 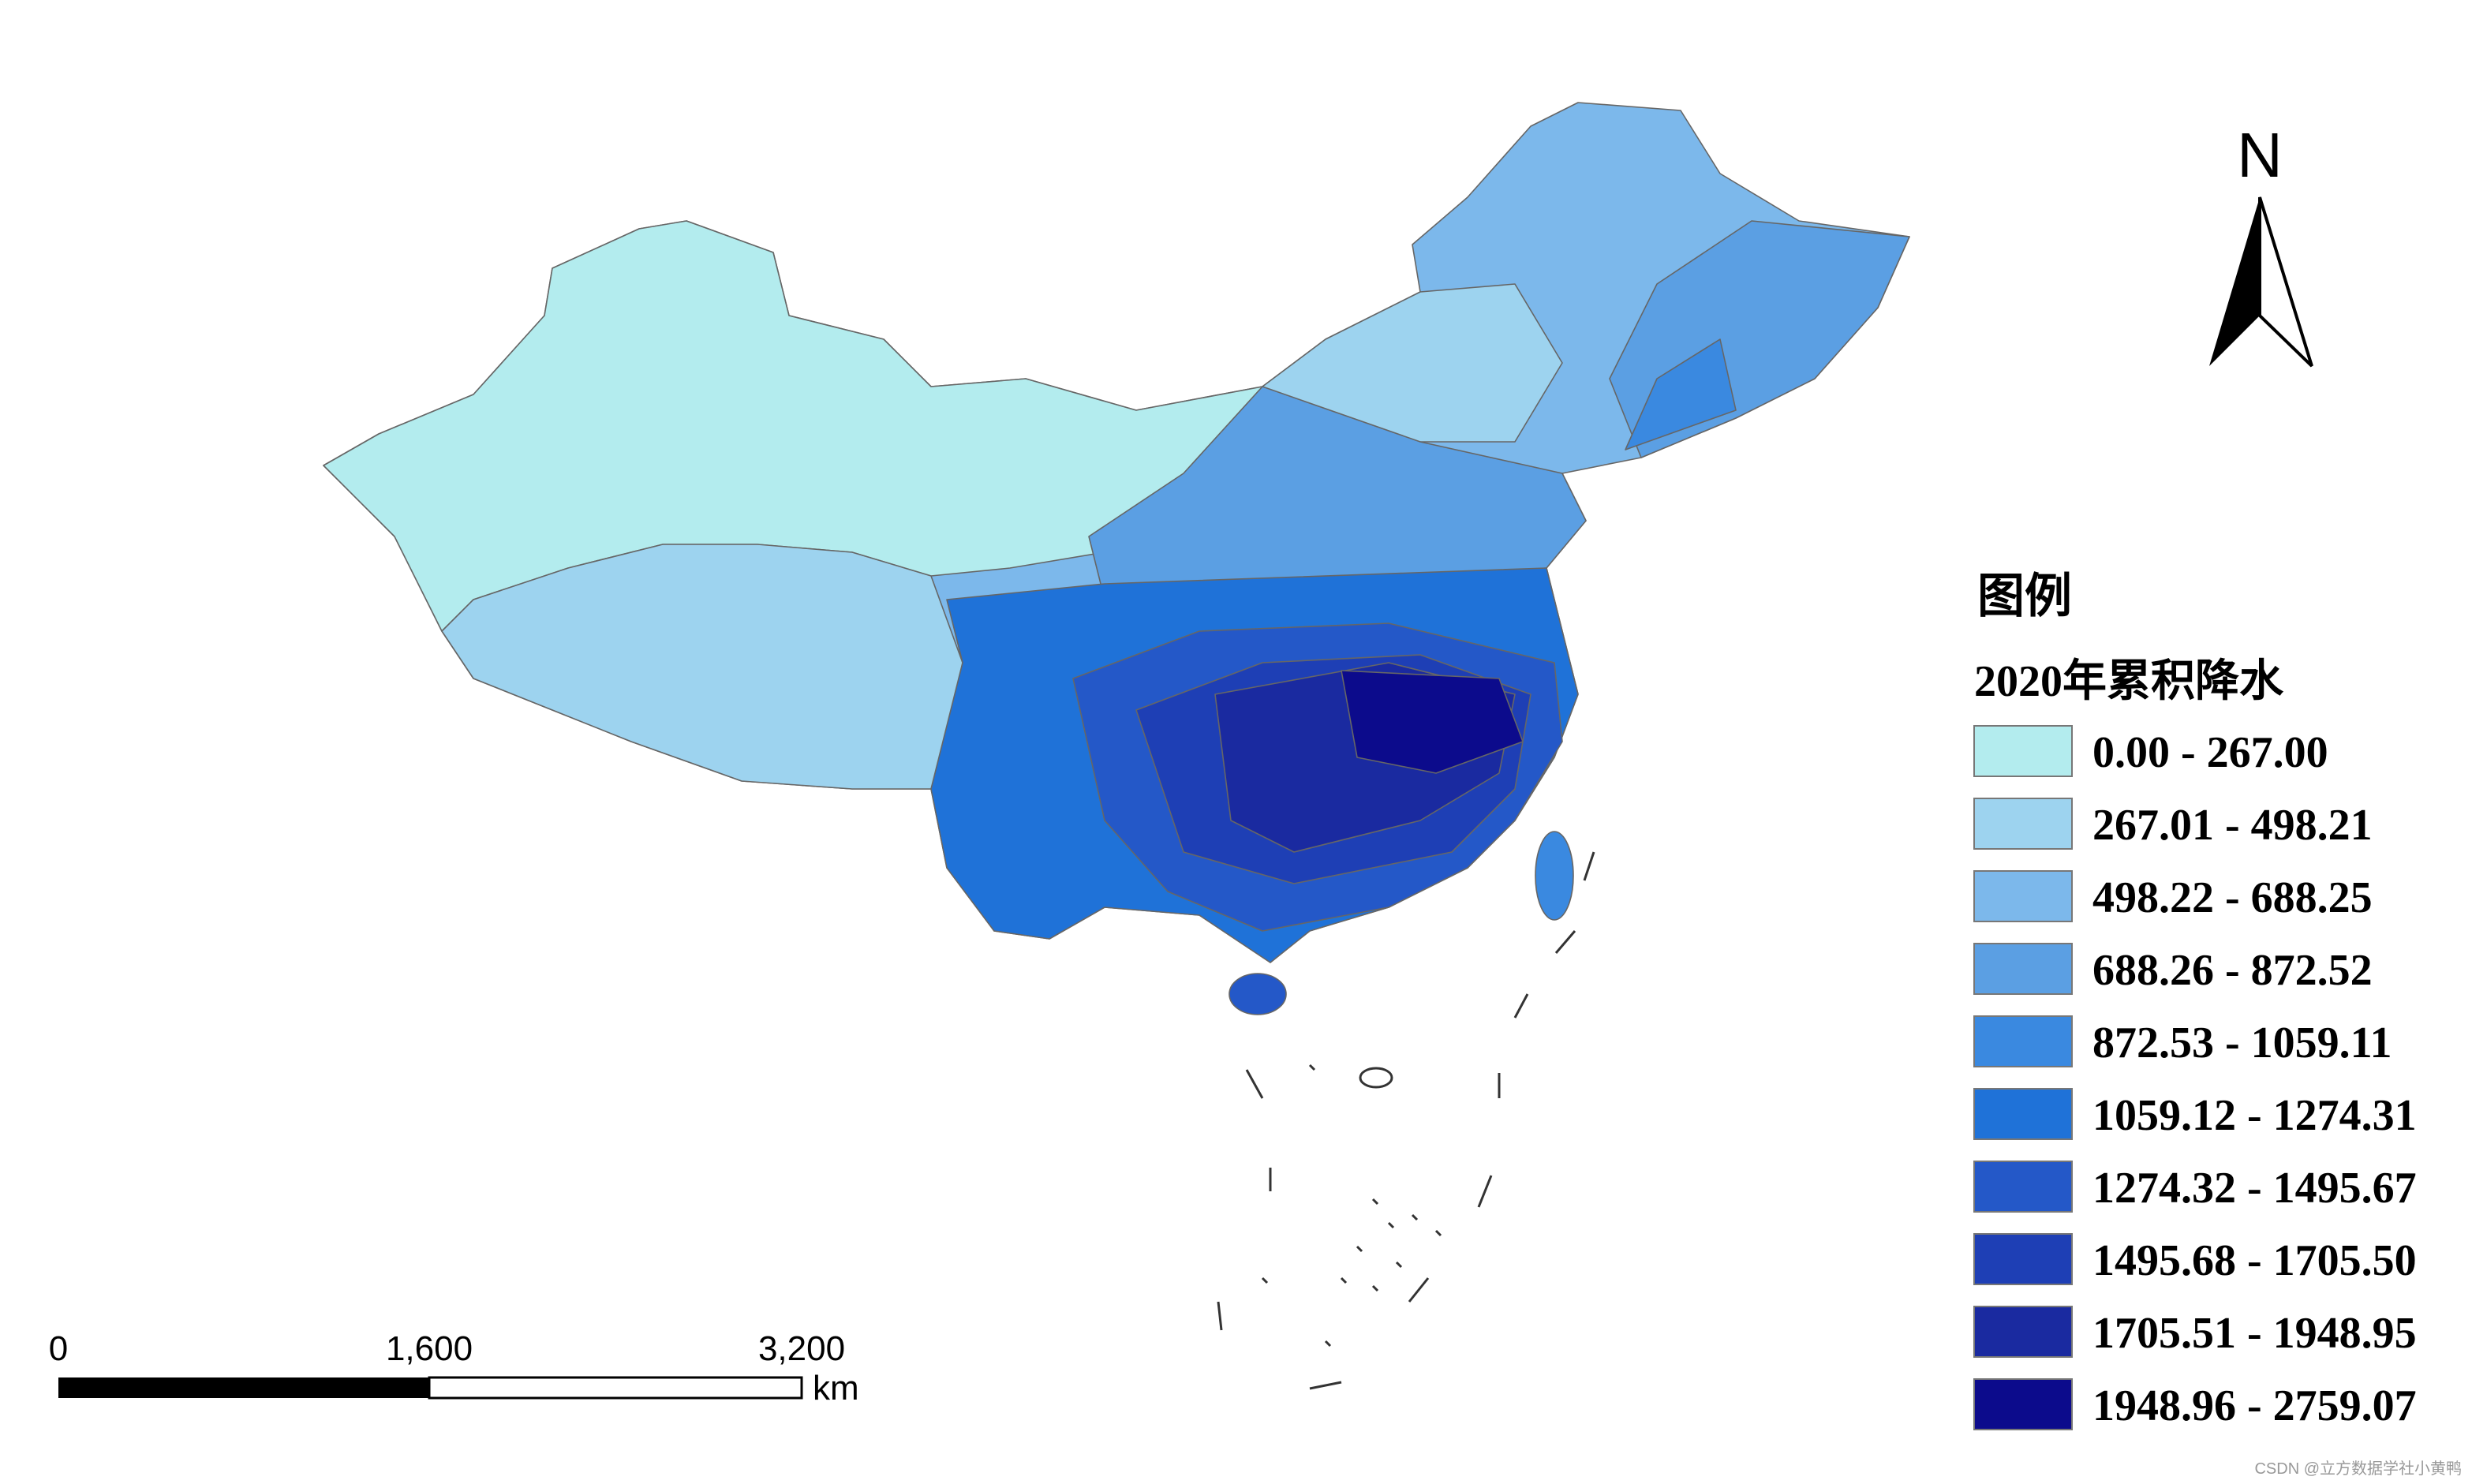 What do you see at coordinates (2358, 1469) in the screenshot?
I see `watermark: CSDN @立方数据学社小黄鸭` at bounding box center [2358, 1469].